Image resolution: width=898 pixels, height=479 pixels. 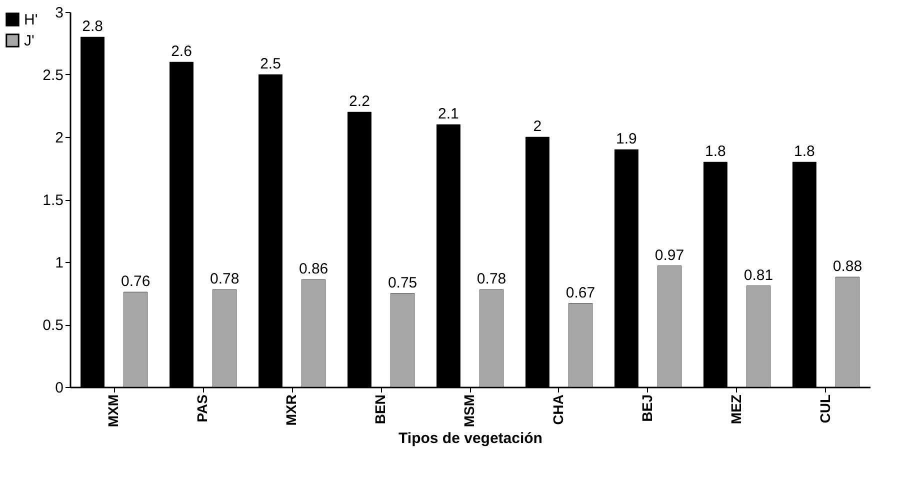 What do you see at coordinates (59, 138) in the screenshot?
I see `y-tick-label: 2` at bounding box center [59, 138].